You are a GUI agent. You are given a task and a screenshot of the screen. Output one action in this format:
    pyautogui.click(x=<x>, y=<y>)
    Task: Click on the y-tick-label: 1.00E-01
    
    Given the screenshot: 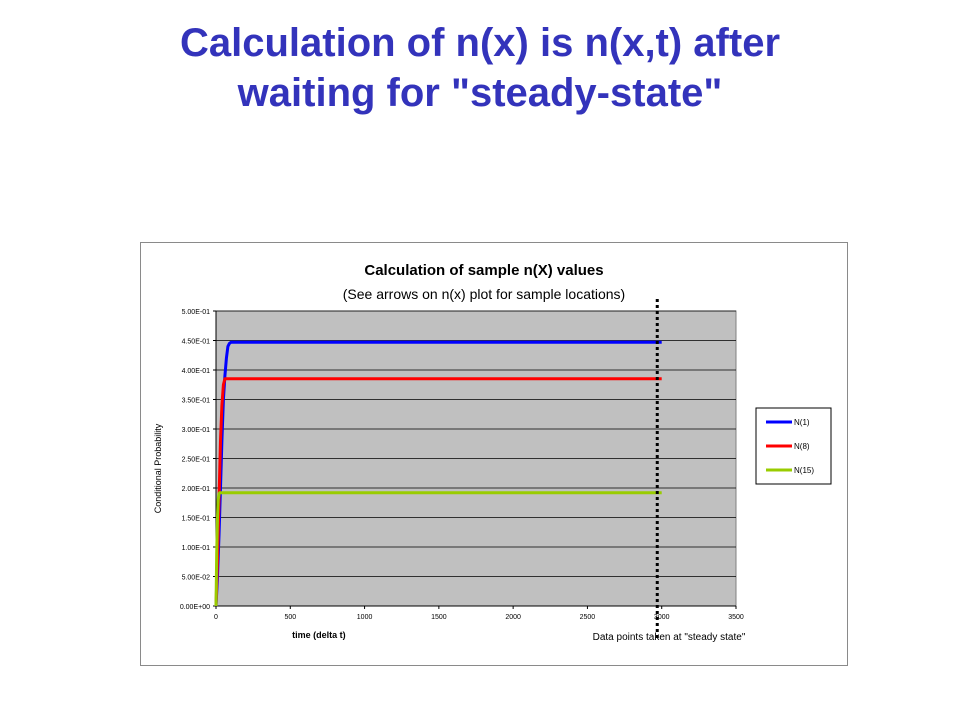 What is the action you would take?
    pyautogui.click(x=196, y=548)
    